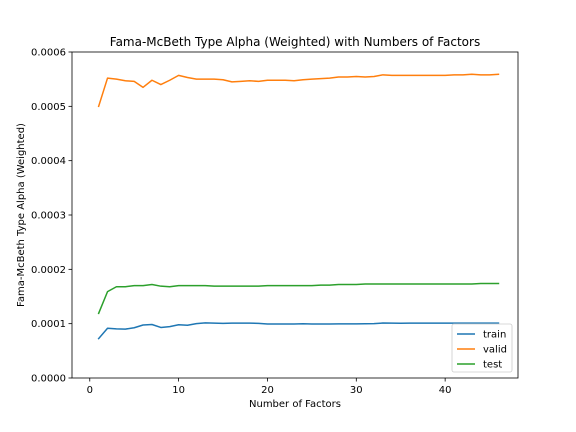 The image size is (576, 432). What do you see at coordinates (48, 324) in the screenshot?
I see `y-tick-label: 0.0001` at bounding box center [48, 324].